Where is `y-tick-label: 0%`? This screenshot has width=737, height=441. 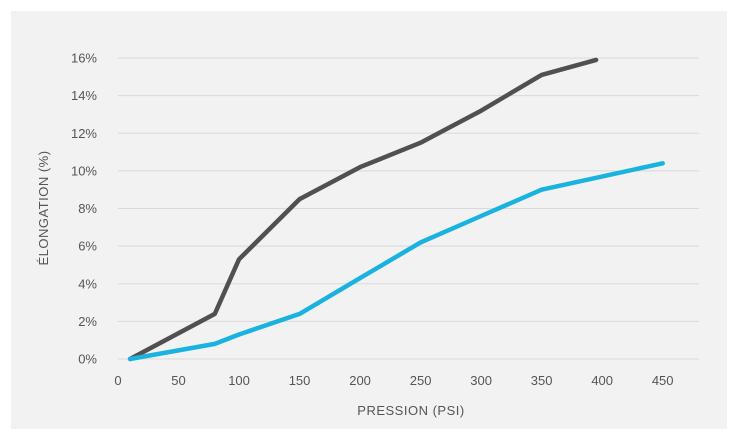 y-tick-label: 0% is located at coordinates (87, 359).